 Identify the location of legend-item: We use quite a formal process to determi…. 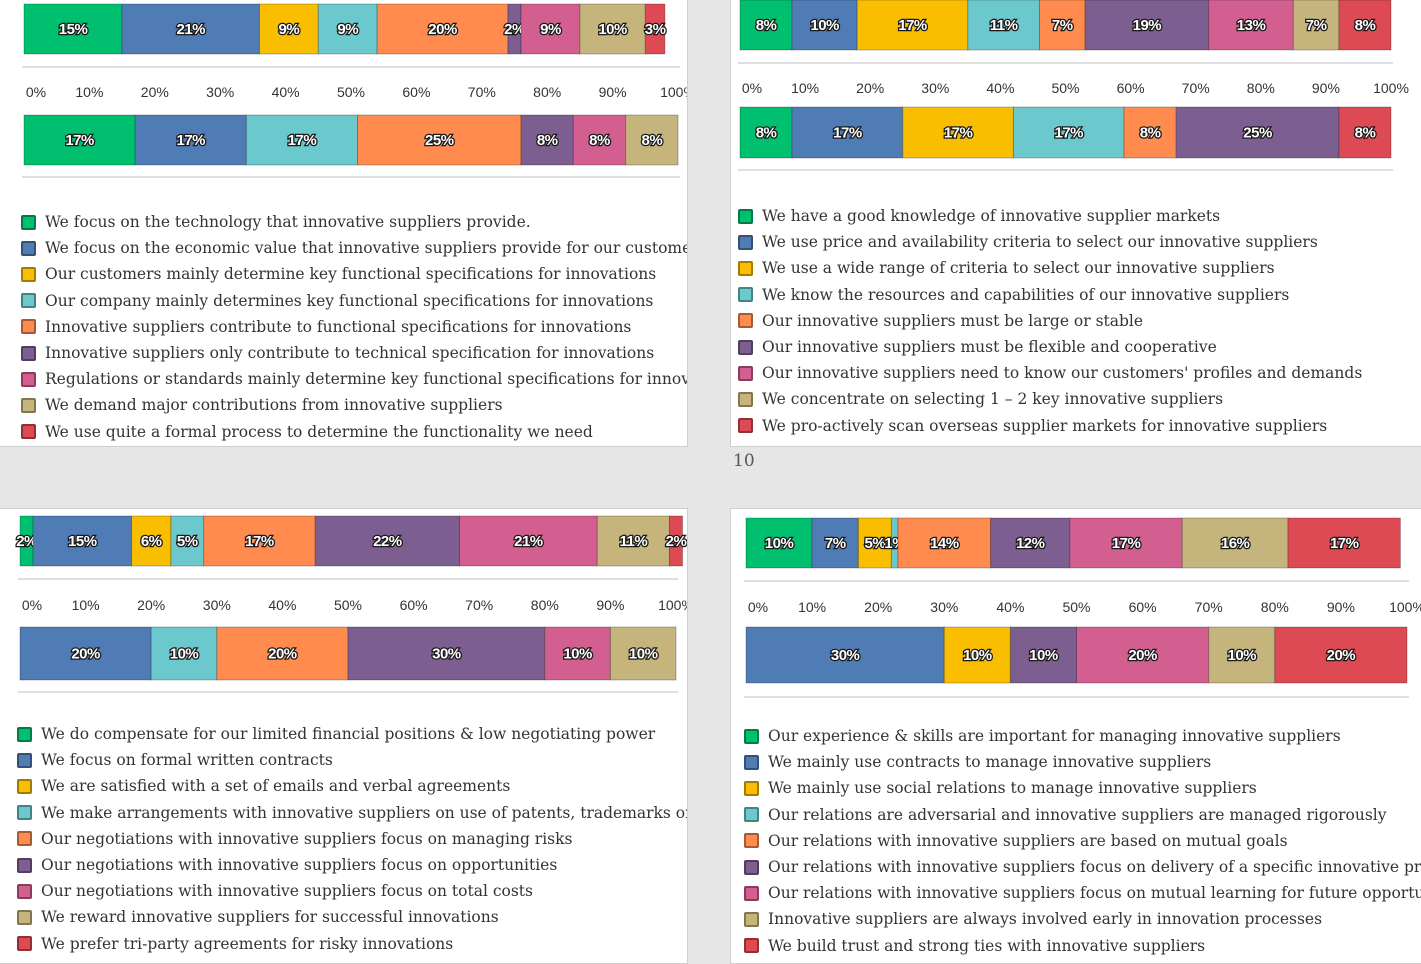
(354, 432).